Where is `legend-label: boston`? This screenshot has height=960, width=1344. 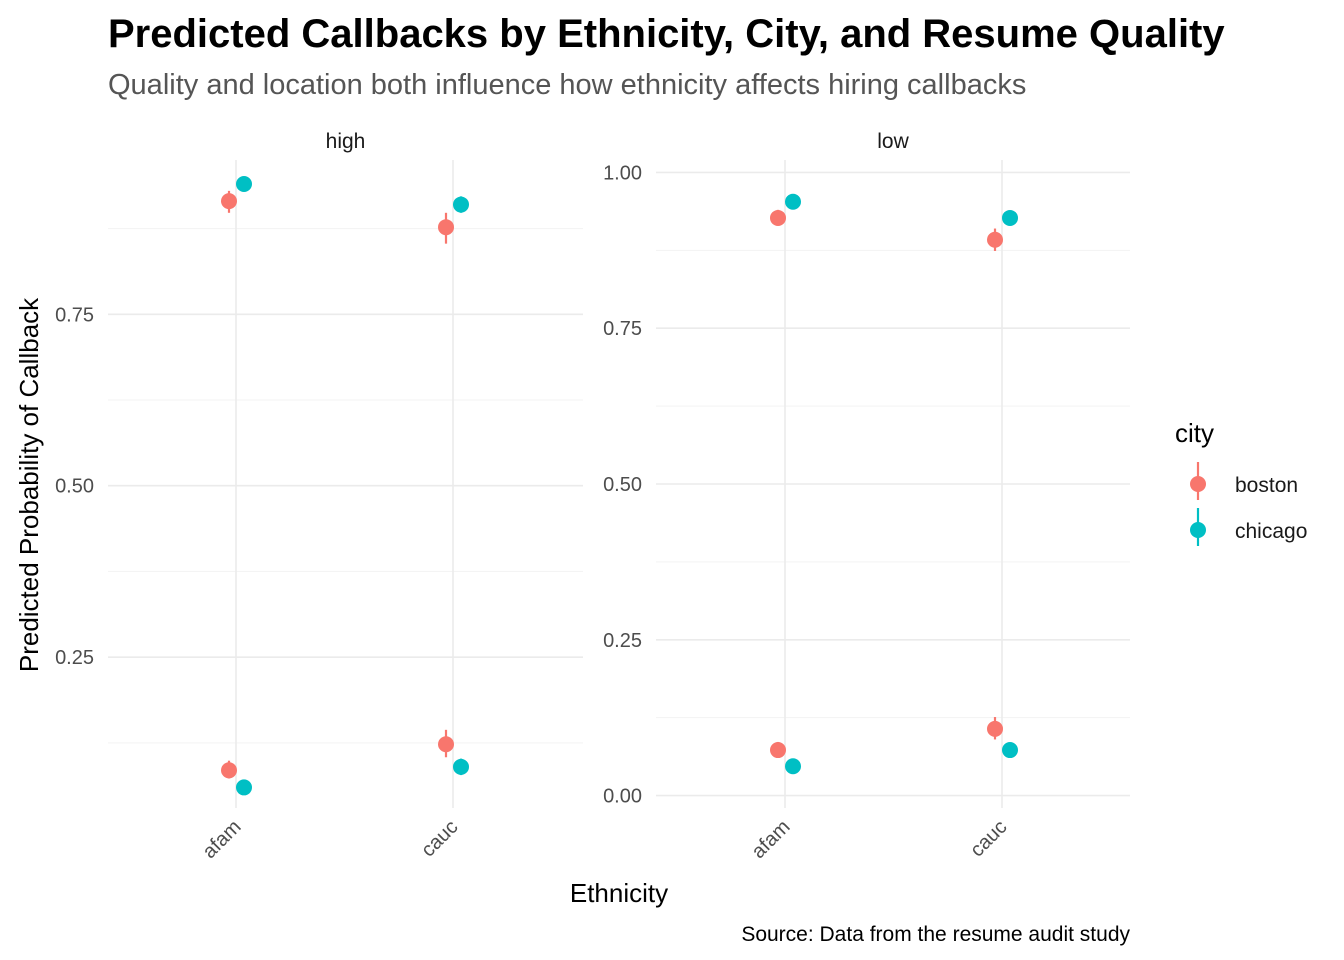 legend-label: boston is located at coordinates (1266, 485).